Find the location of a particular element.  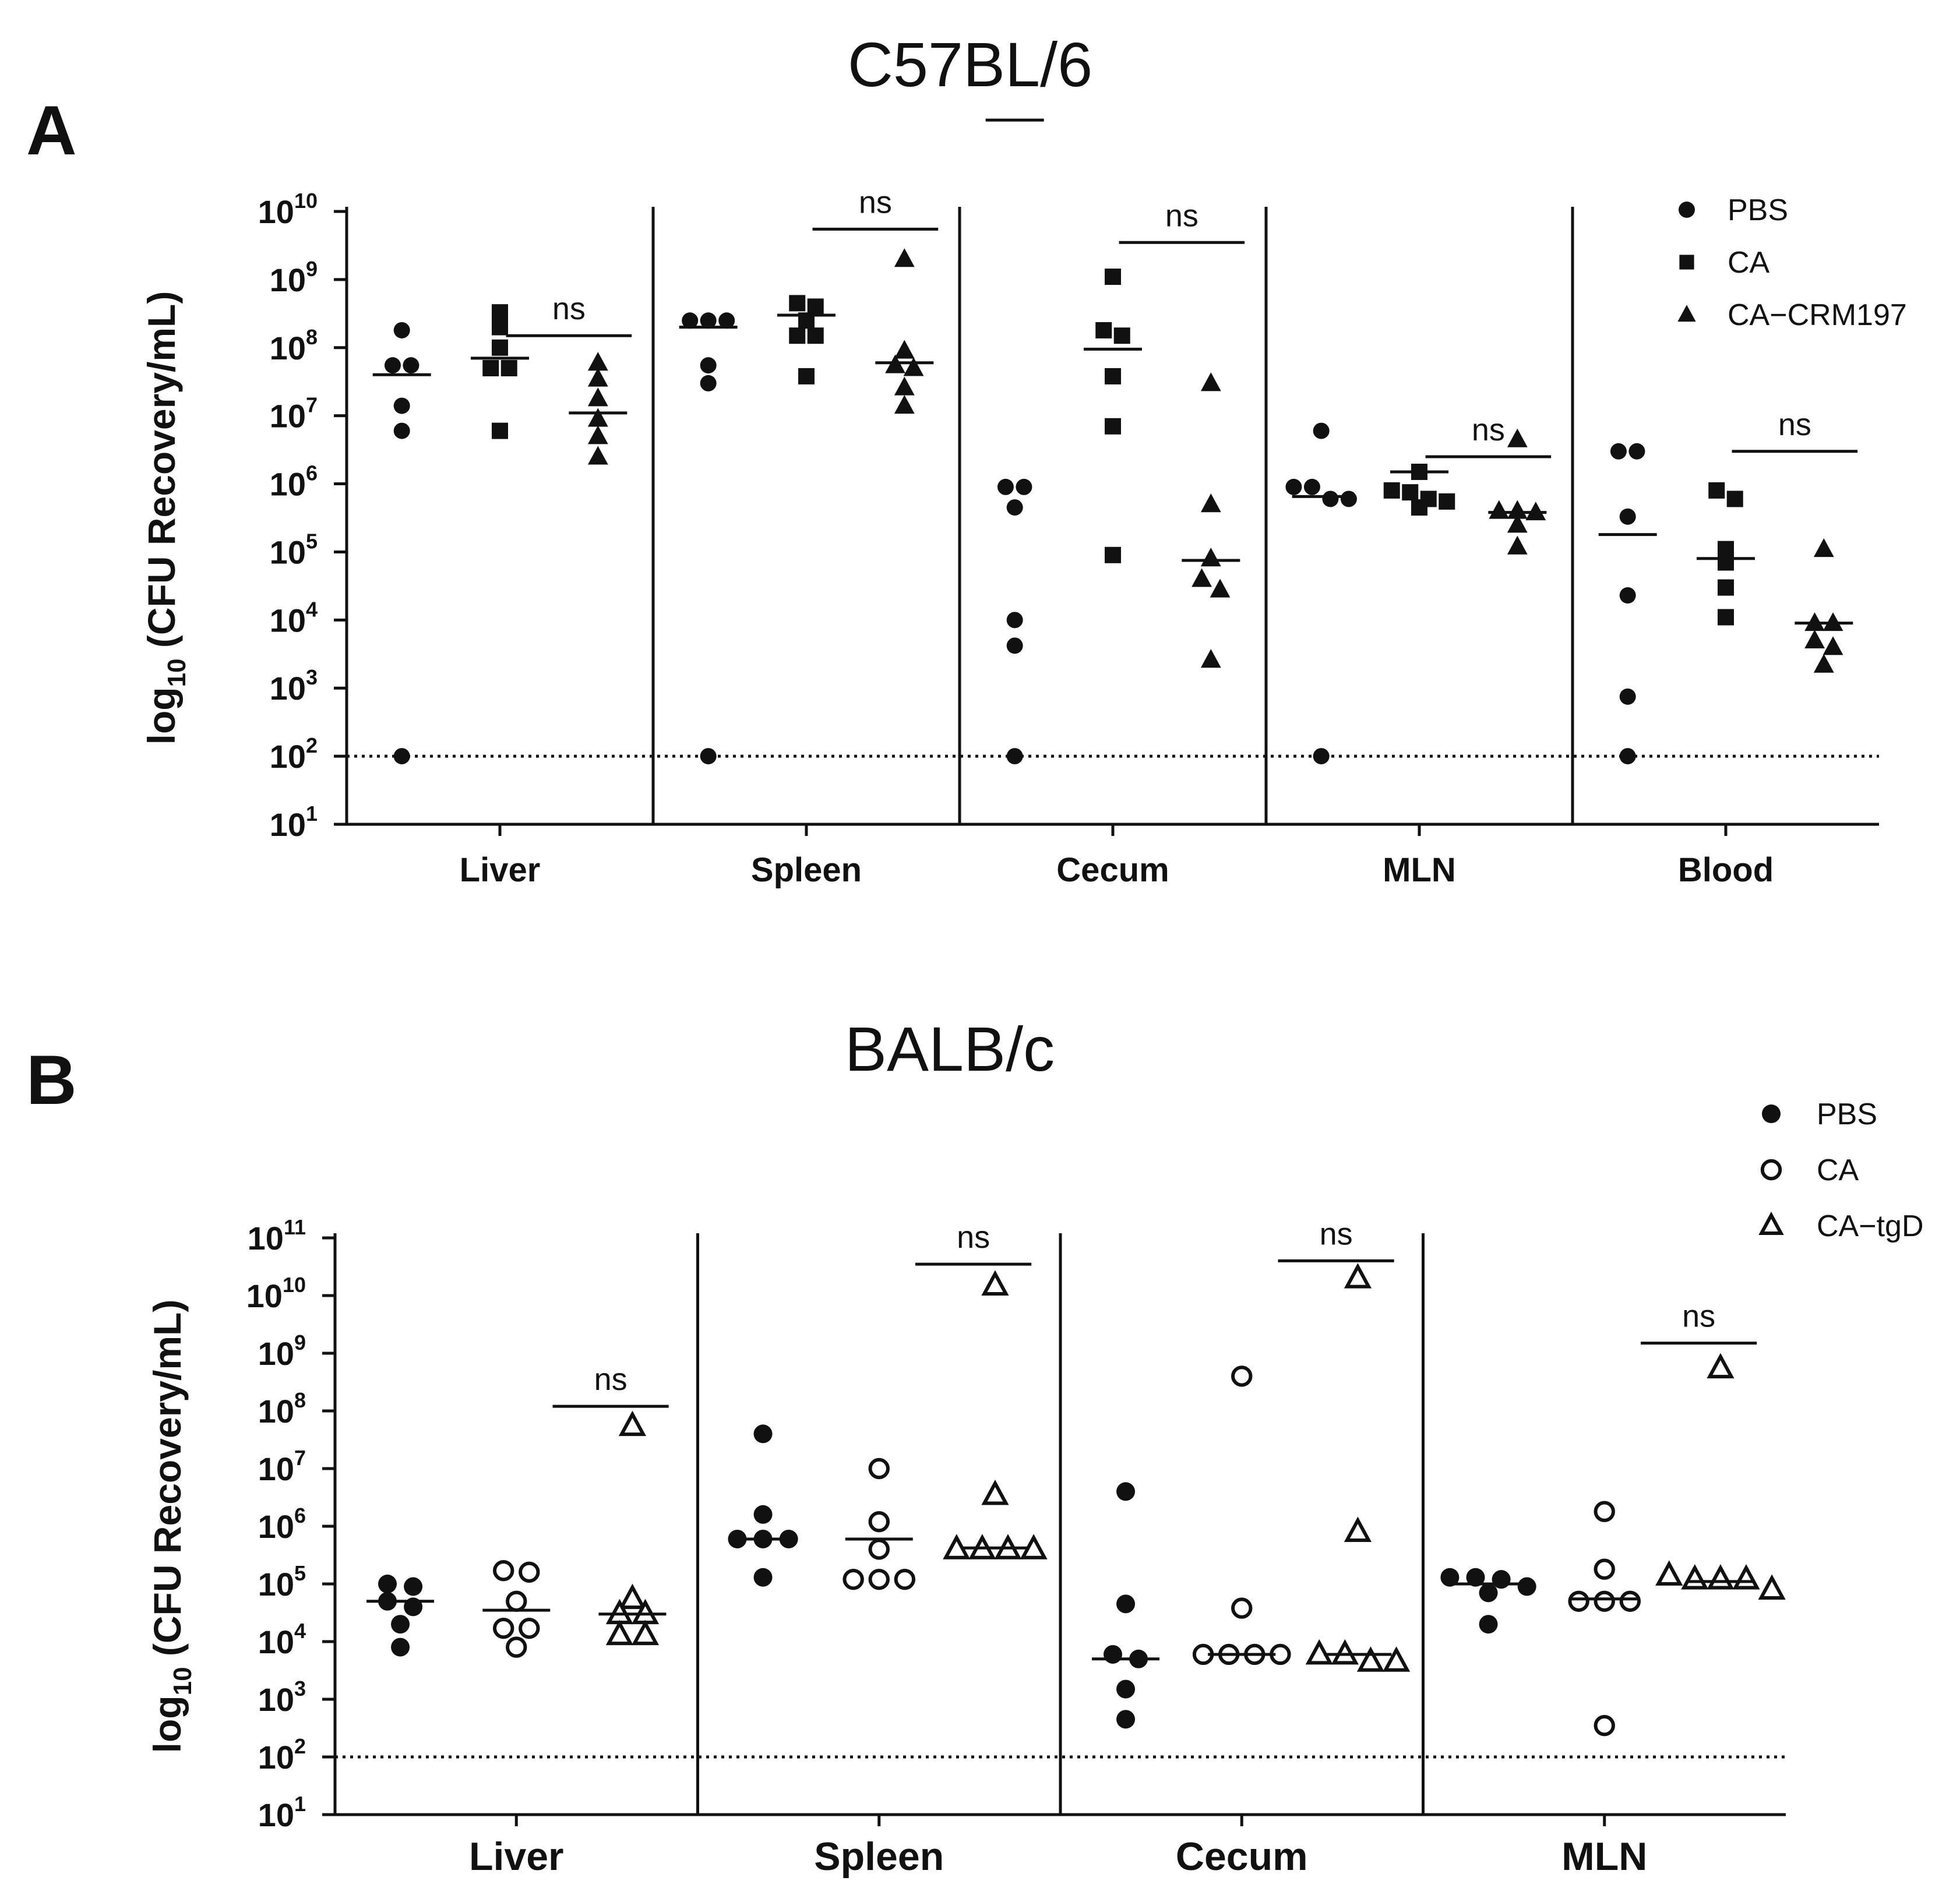

x-category-label: Spleen is located at coordinates (807, 870).